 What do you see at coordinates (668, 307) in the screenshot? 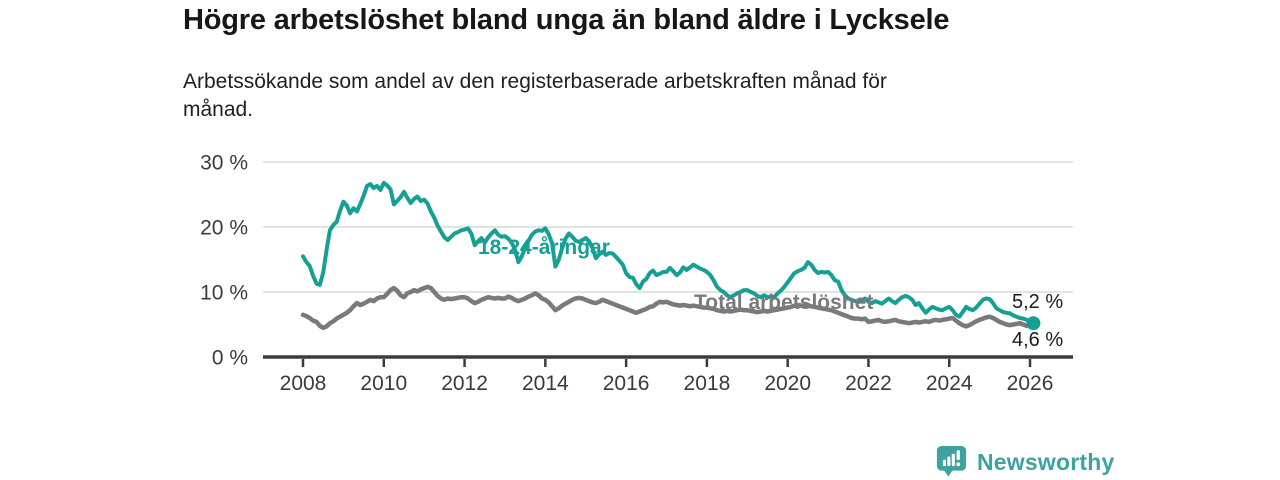
I see `line-total-unemployment` at bounding box center [668, 307].